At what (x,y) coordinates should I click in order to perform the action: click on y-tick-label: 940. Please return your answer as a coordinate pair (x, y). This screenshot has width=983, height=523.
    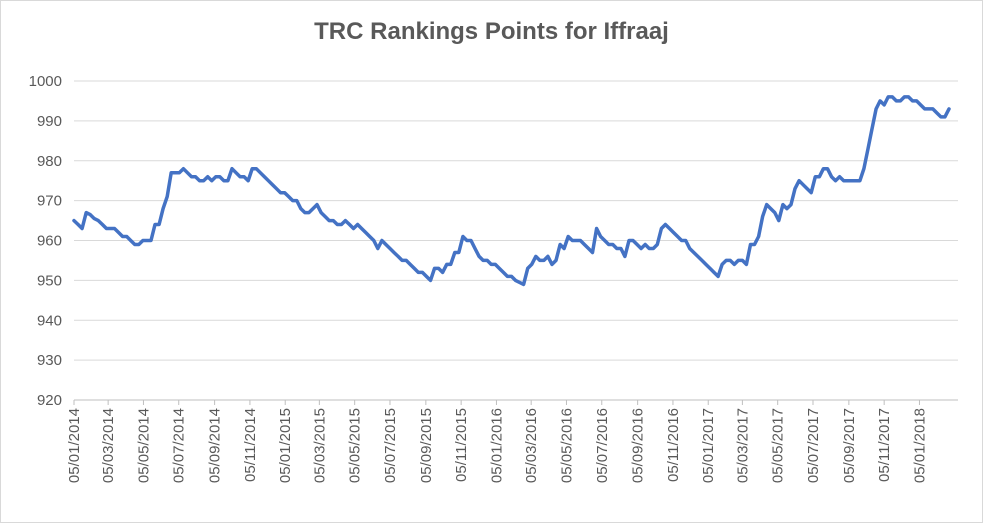
    Looking at the image, I should click on (49, 320).